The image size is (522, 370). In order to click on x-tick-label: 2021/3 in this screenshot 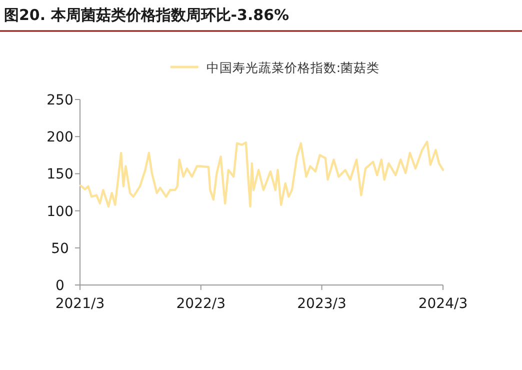, I will do `click(80, 304)`.